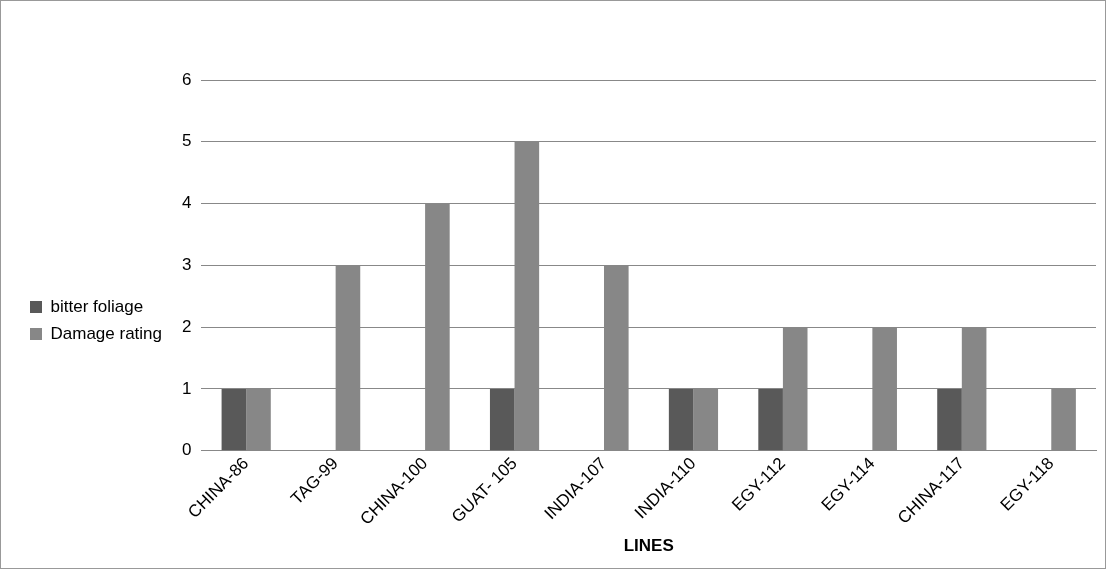 The image size is (1106, 569). Describe the element at coordinates (97, 306) in the screenshot. I see `legend-label: bitter foliage` at that location.